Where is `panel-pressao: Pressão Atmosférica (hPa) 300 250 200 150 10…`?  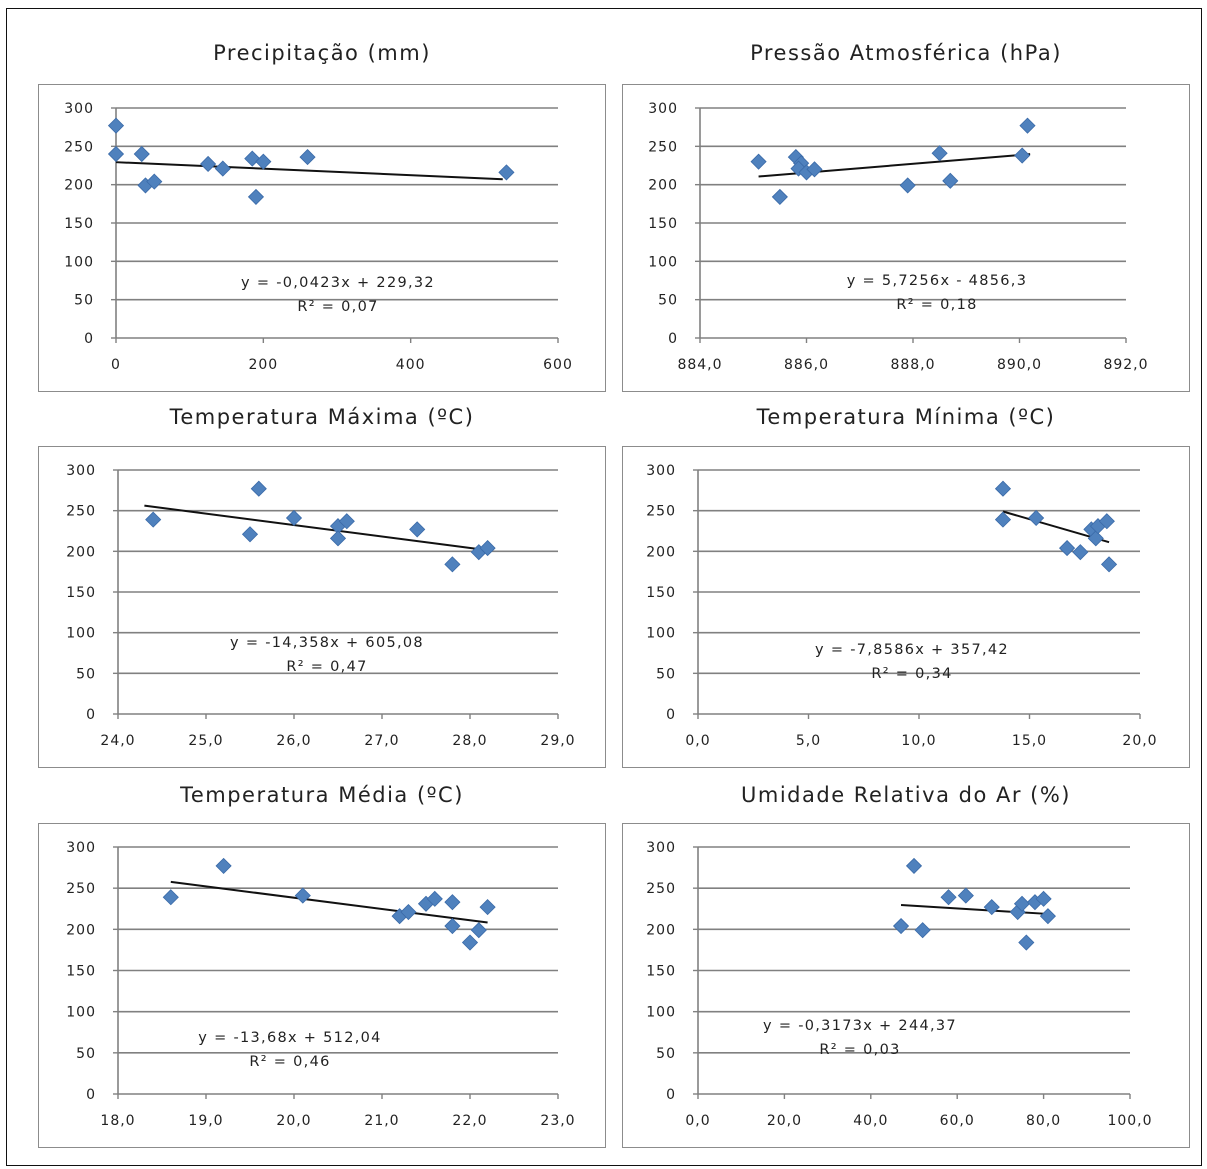
panel-pressao: Pressão Atmosférica (hPa) 300 250 200 150 10… is located at coordinates (906, 214).